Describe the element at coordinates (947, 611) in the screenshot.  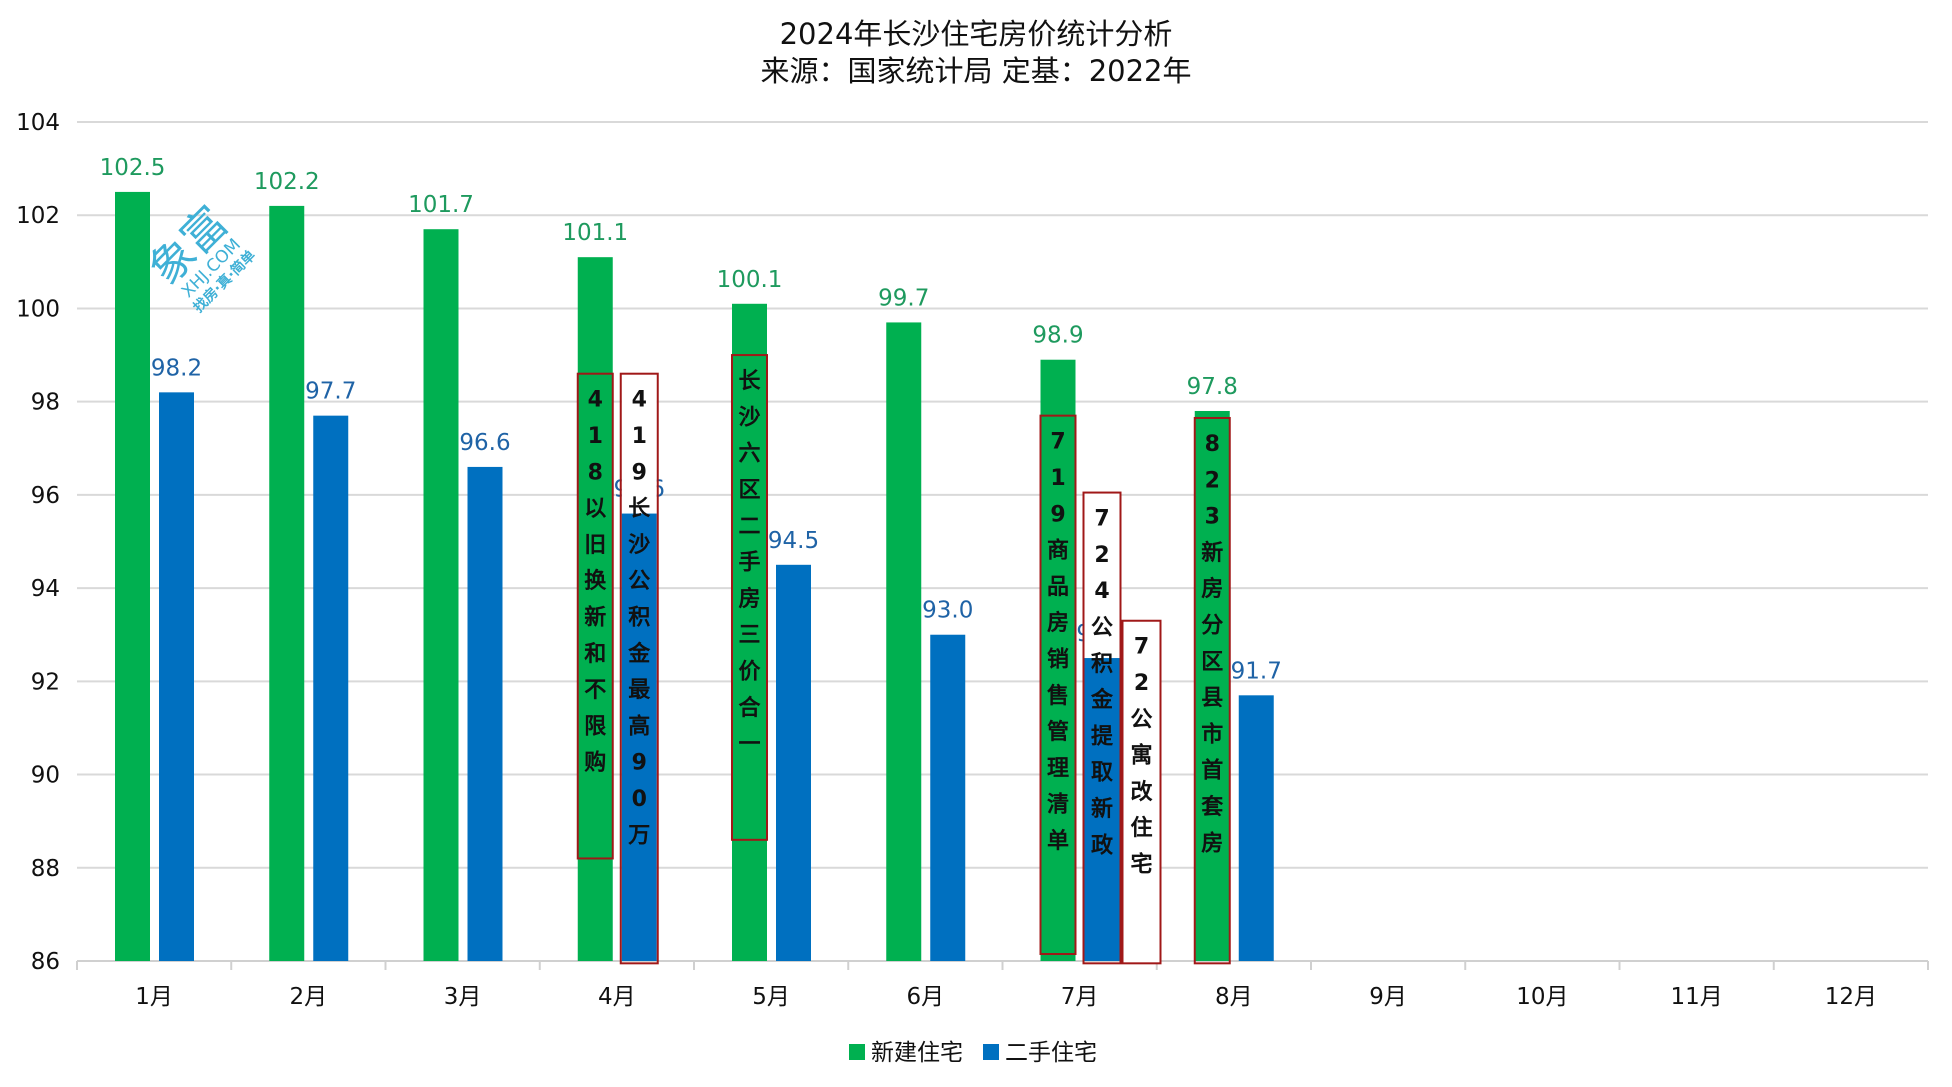
I see `data-label: 93.0` at that location.